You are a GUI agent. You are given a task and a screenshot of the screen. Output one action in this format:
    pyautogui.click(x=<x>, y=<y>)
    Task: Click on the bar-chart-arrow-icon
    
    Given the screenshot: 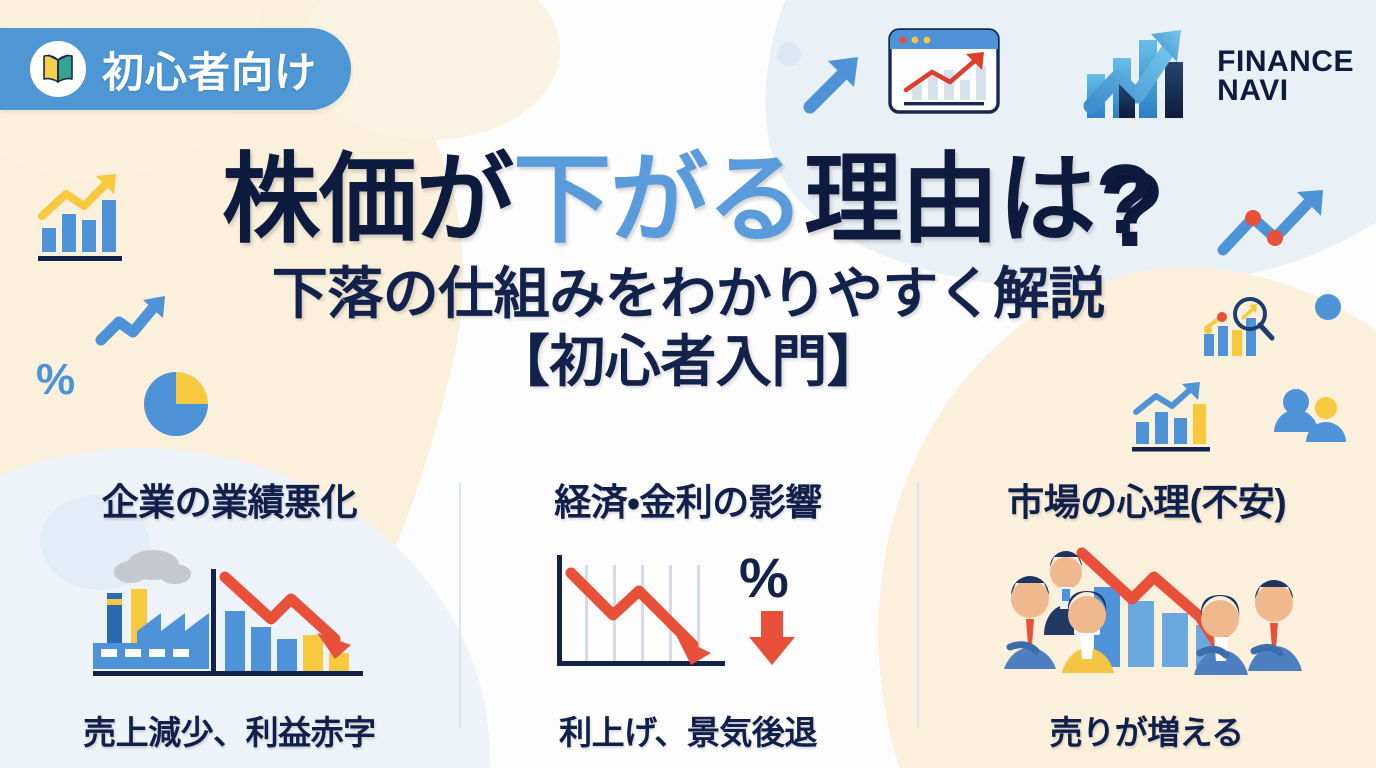 What is the action you would take?
    pyautogui.click(x=1171, y=420)
    